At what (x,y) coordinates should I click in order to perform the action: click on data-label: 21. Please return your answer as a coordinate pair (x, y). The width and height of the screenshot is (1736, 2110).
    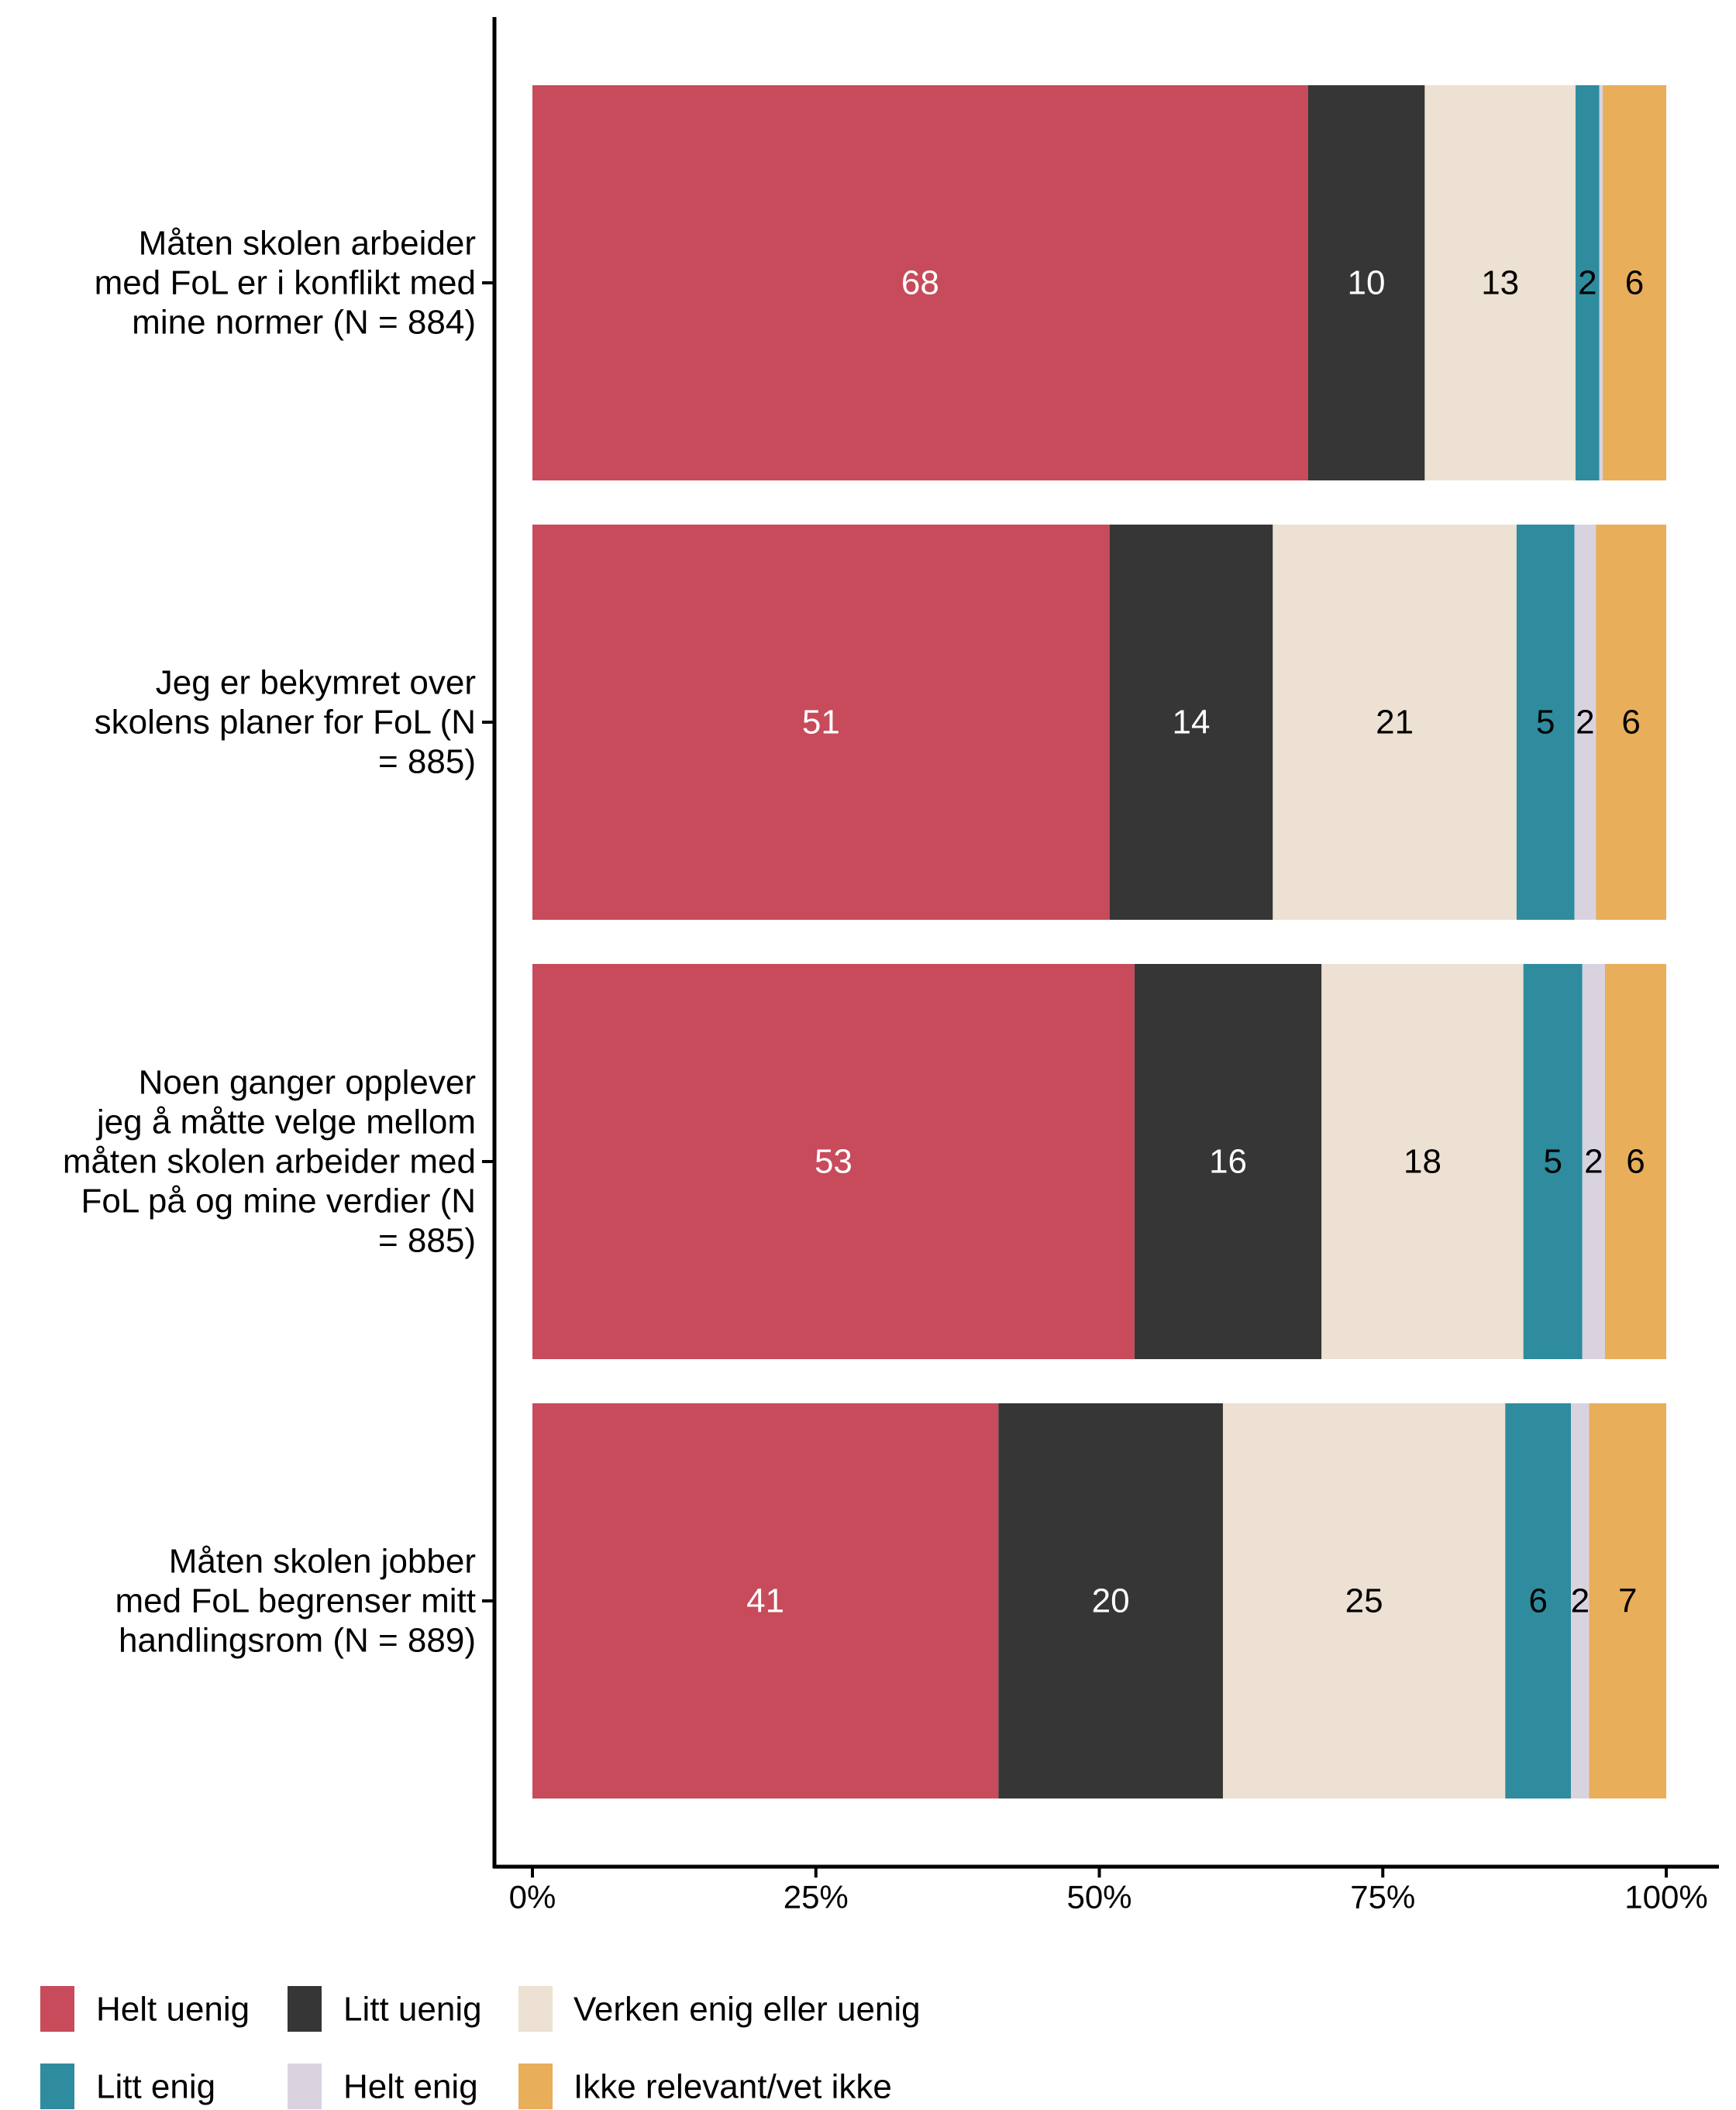
    Looking at the image, I should click on (1395, 723).